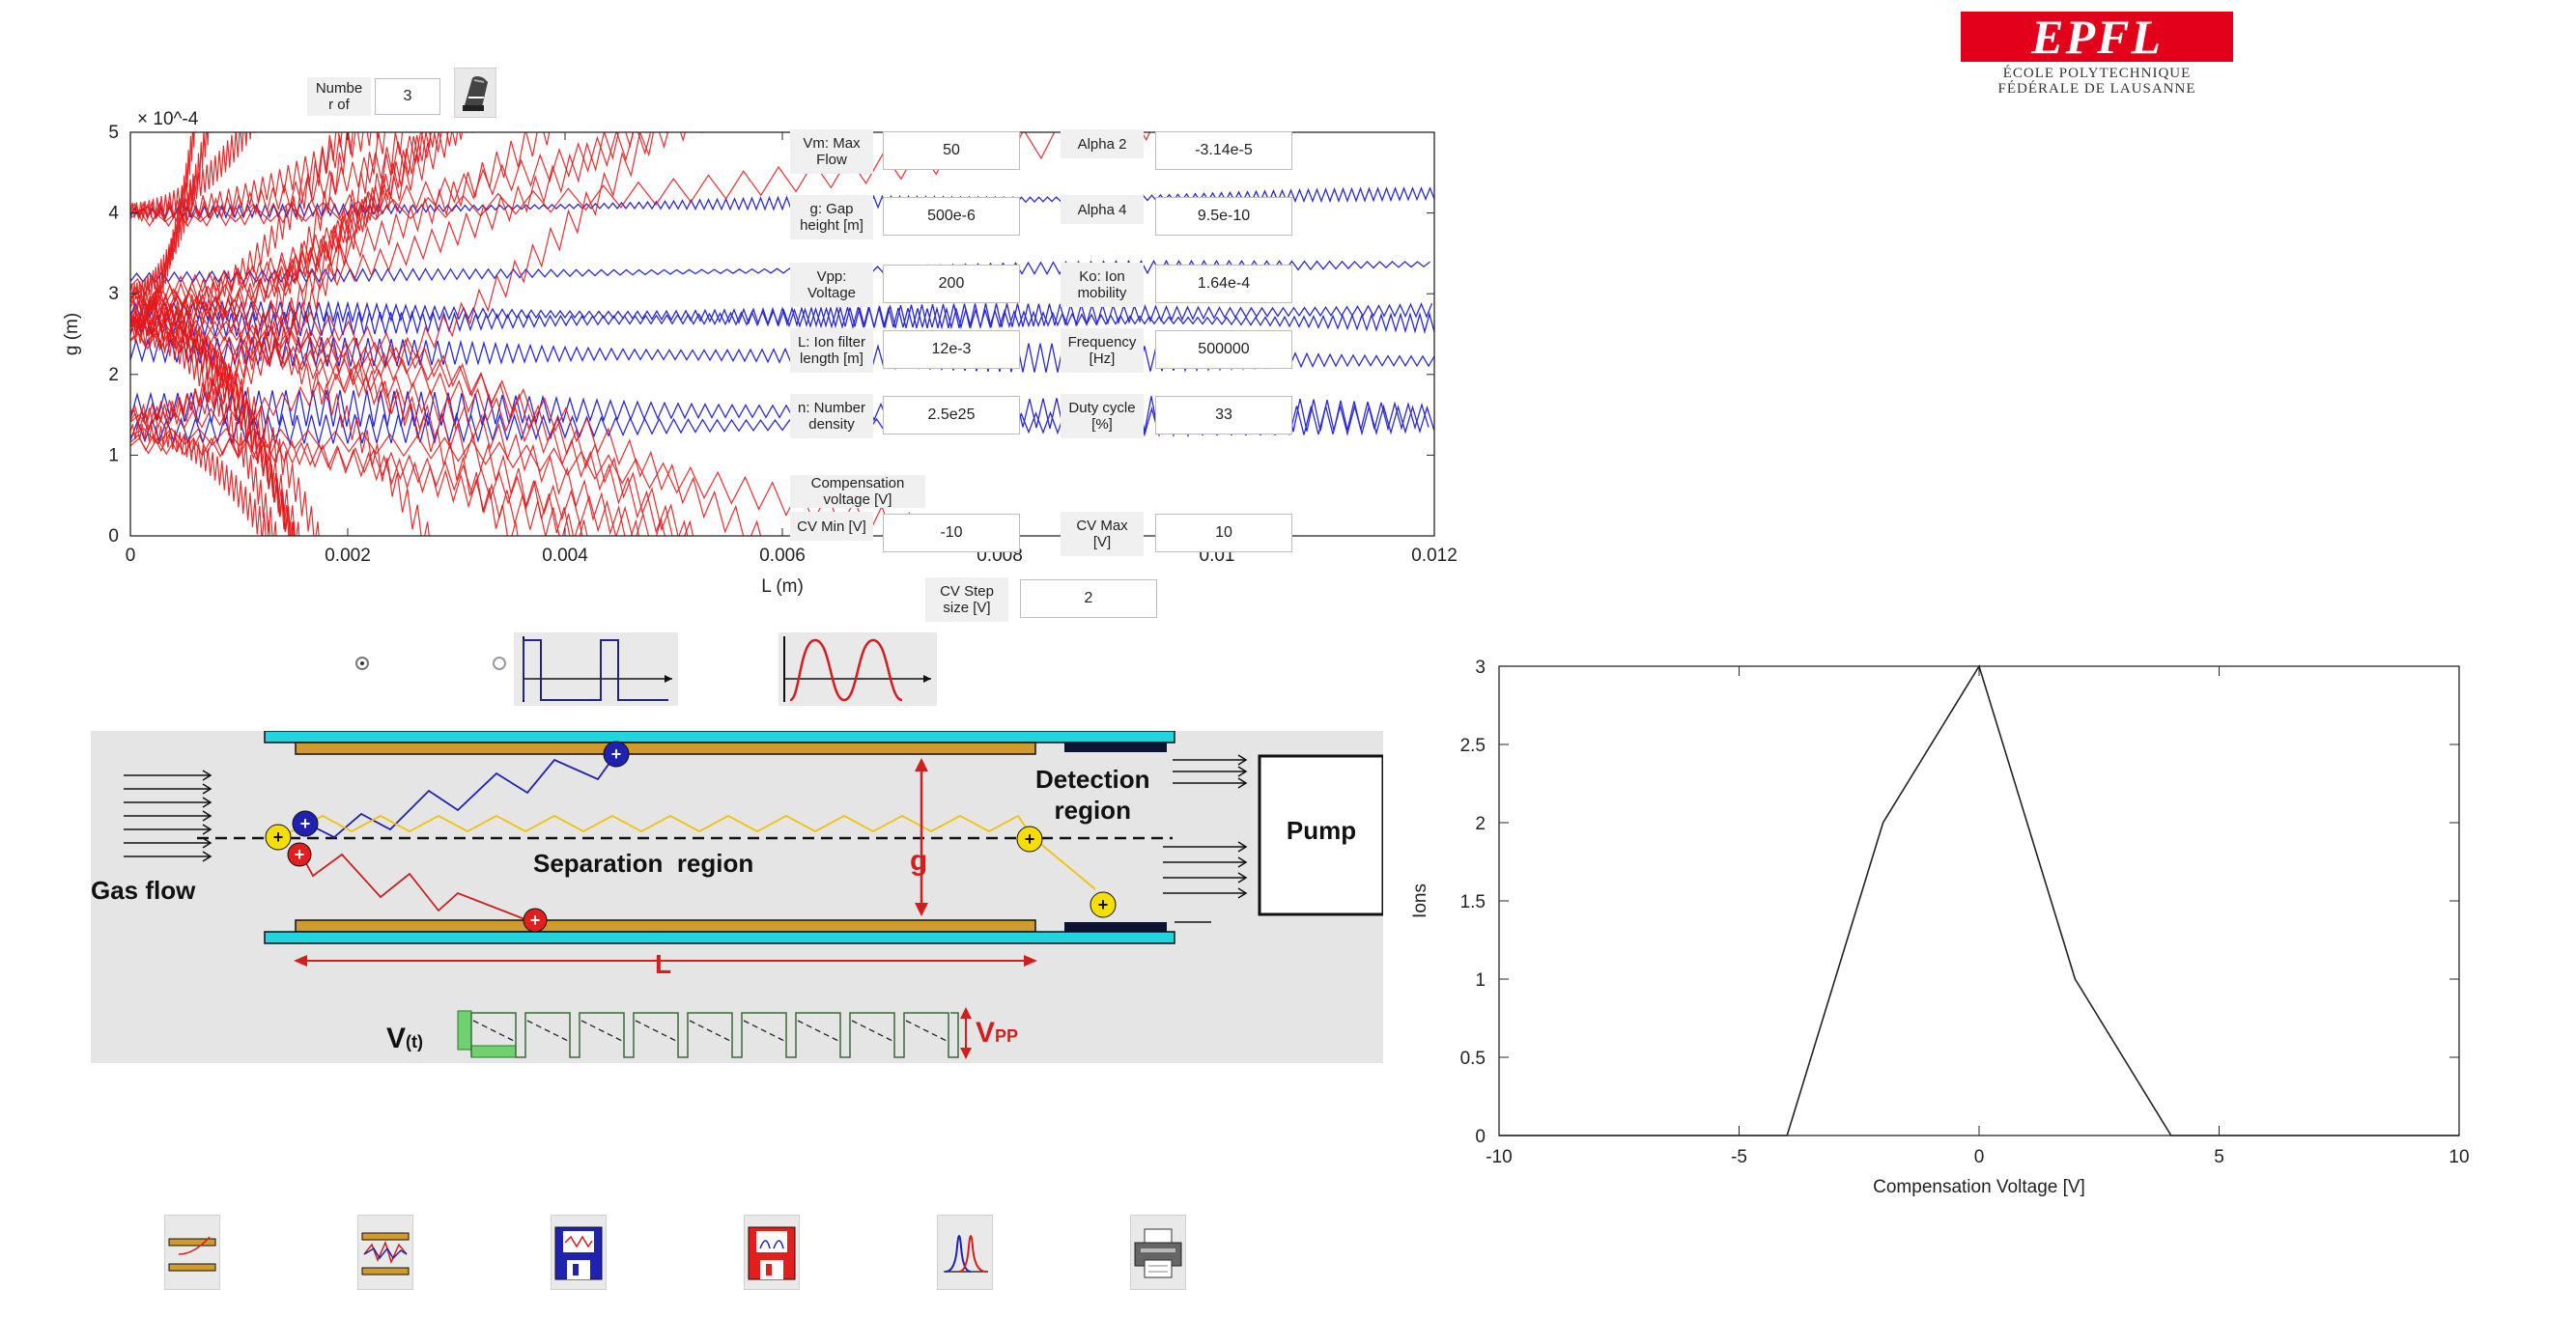 The height and width of the screenshot is (1318, 2576). I want to click on vpp-sub: PP, so click(1007, 1036).